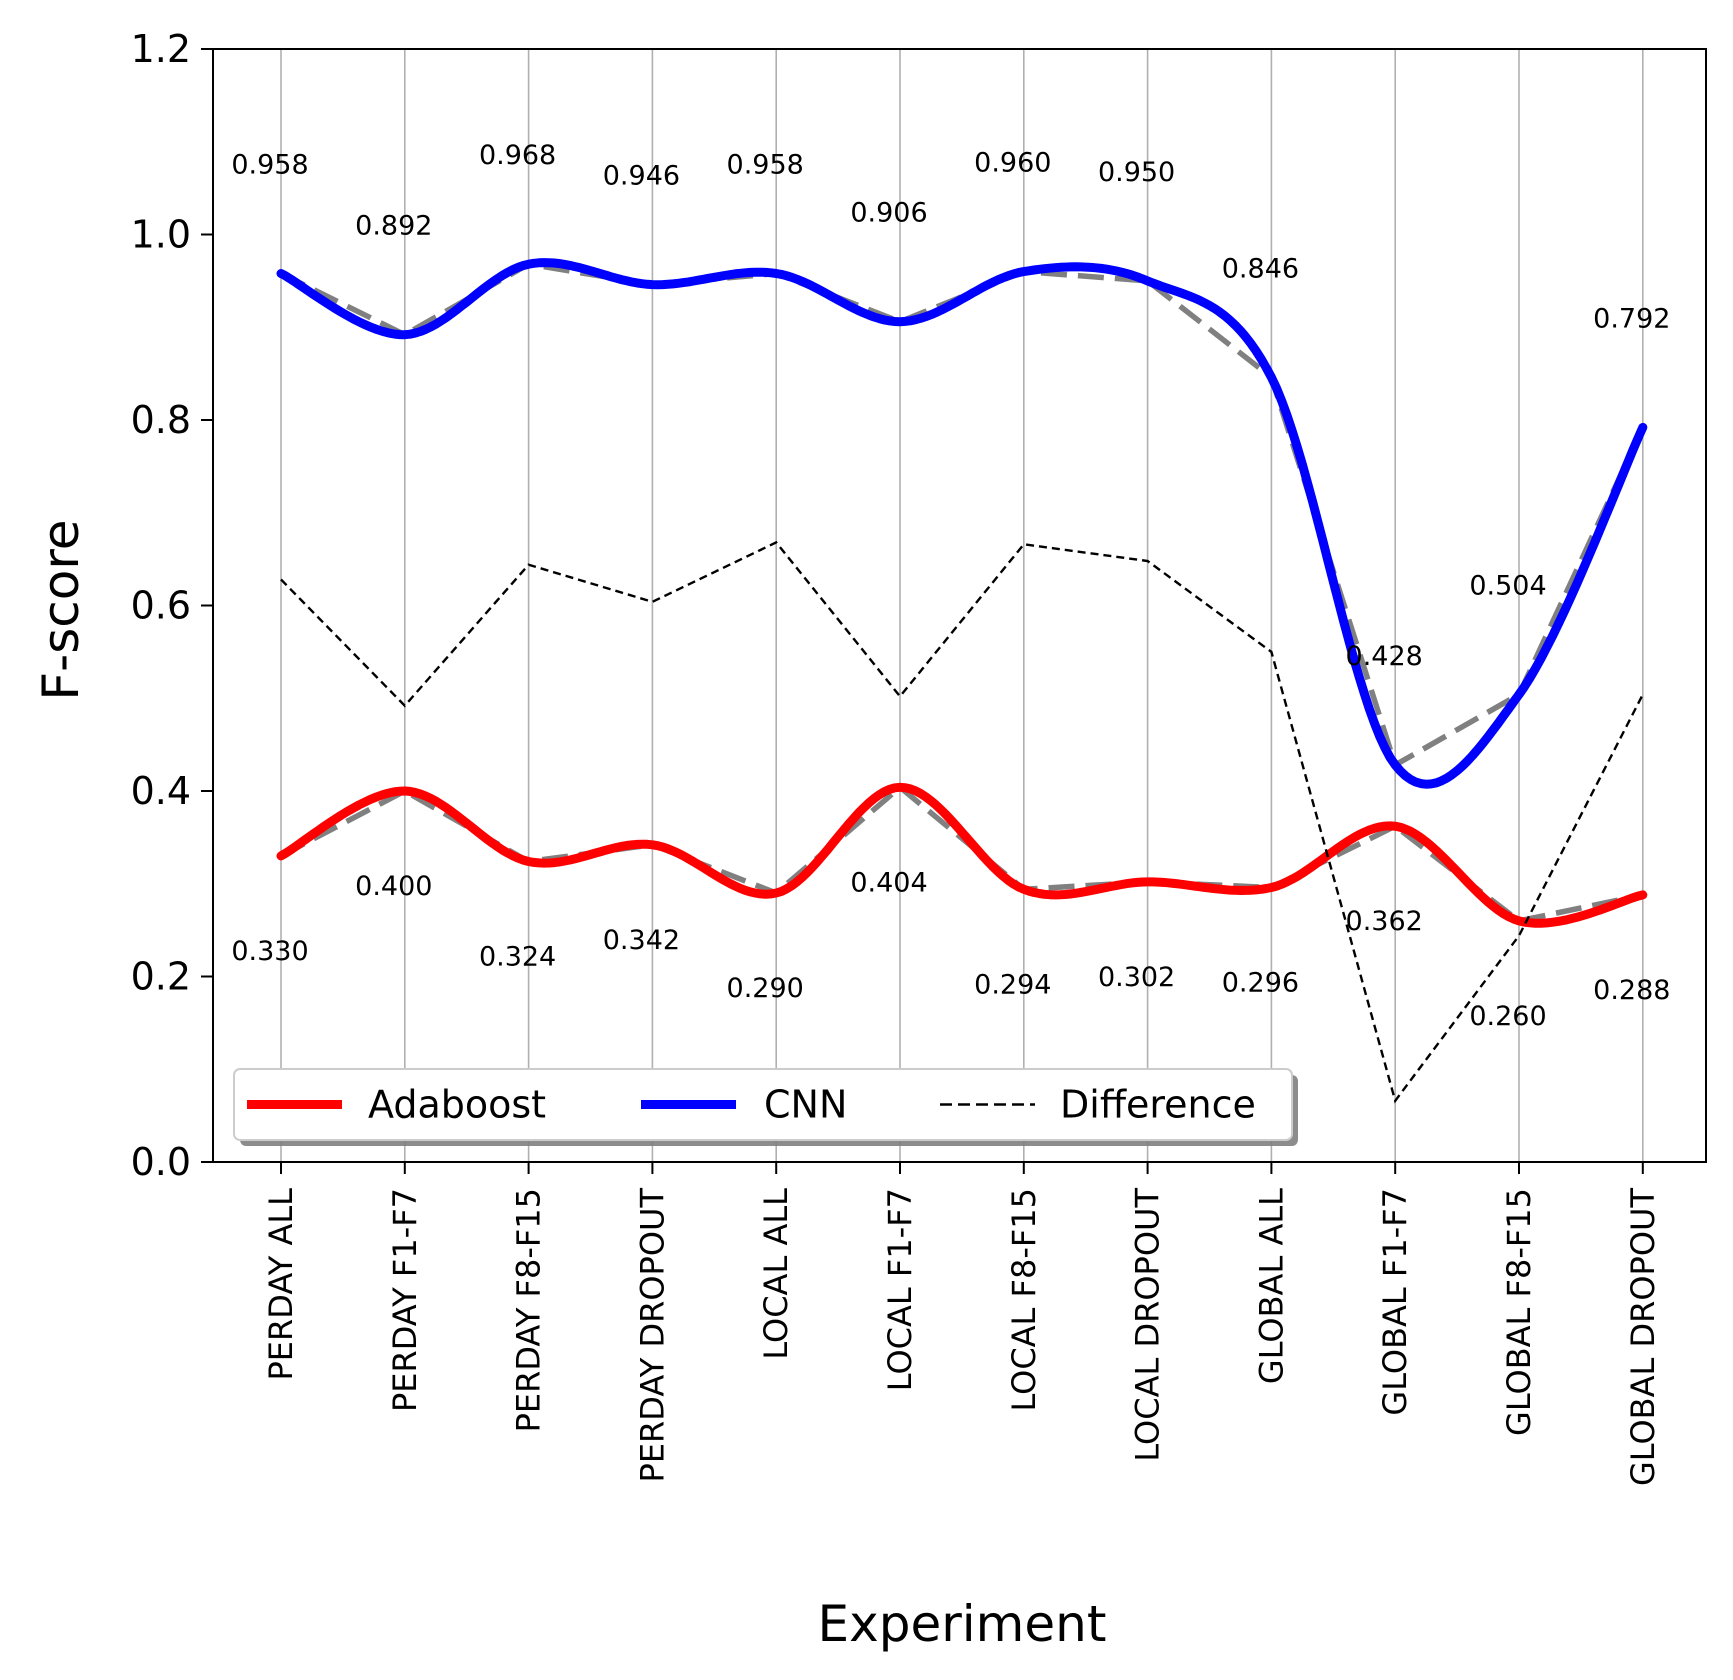 The width and height of the screenshot is (1733, 1680). Describe the element at coordinates (1631, 990) in the screenshot. I see `data-label-adaboost: 0.288` at that location.